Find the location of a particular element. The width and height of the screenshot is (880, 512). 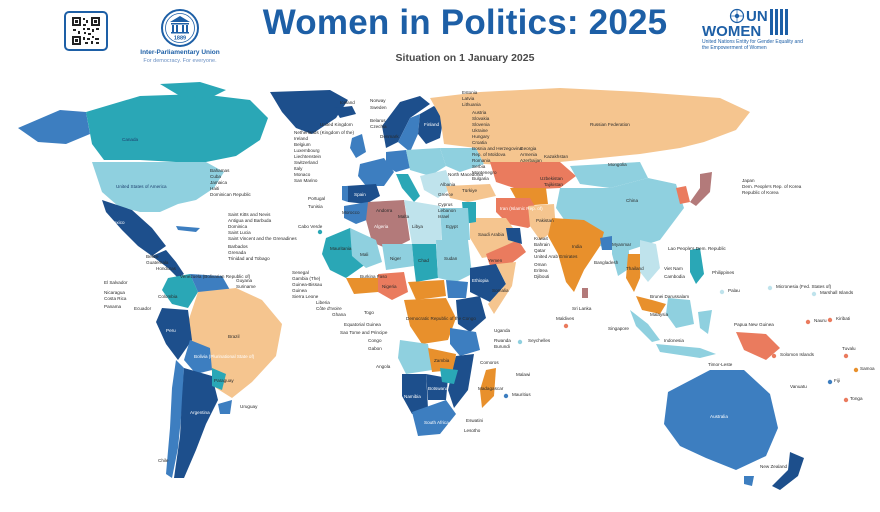

region-south-africa is located at coordinates (434, 418).